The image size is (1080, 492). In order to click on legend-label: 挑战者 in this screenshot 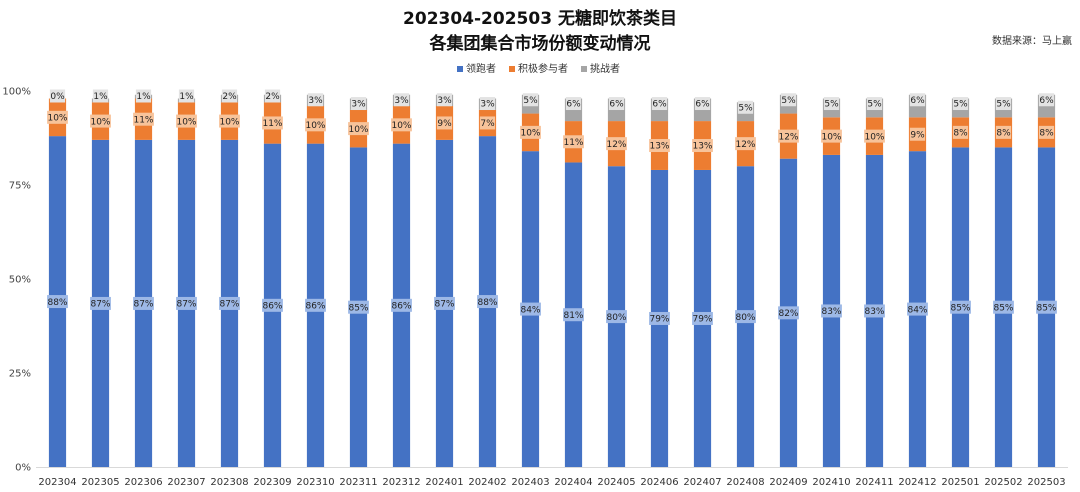, I will do `click(605, 68)`.